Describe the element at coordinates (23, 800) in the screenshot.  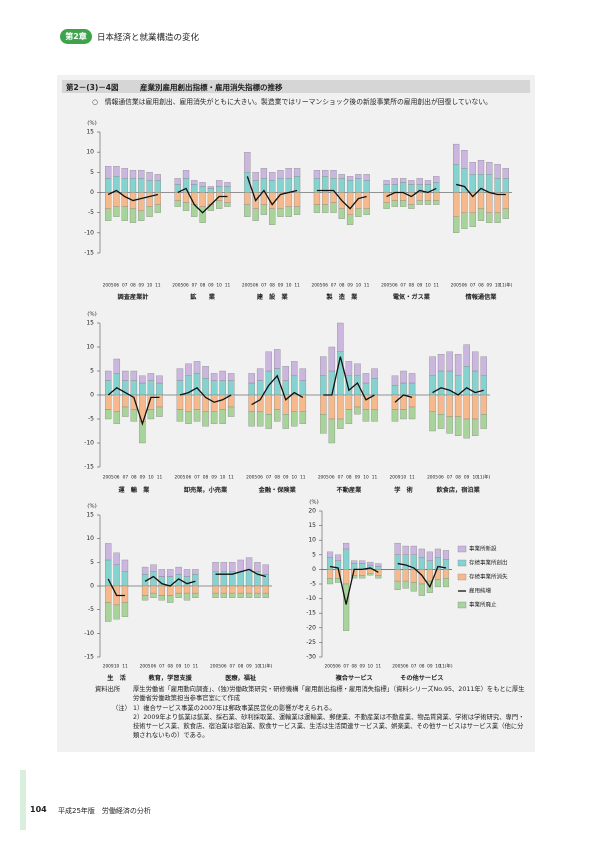
I see `footer-bar` at that location.